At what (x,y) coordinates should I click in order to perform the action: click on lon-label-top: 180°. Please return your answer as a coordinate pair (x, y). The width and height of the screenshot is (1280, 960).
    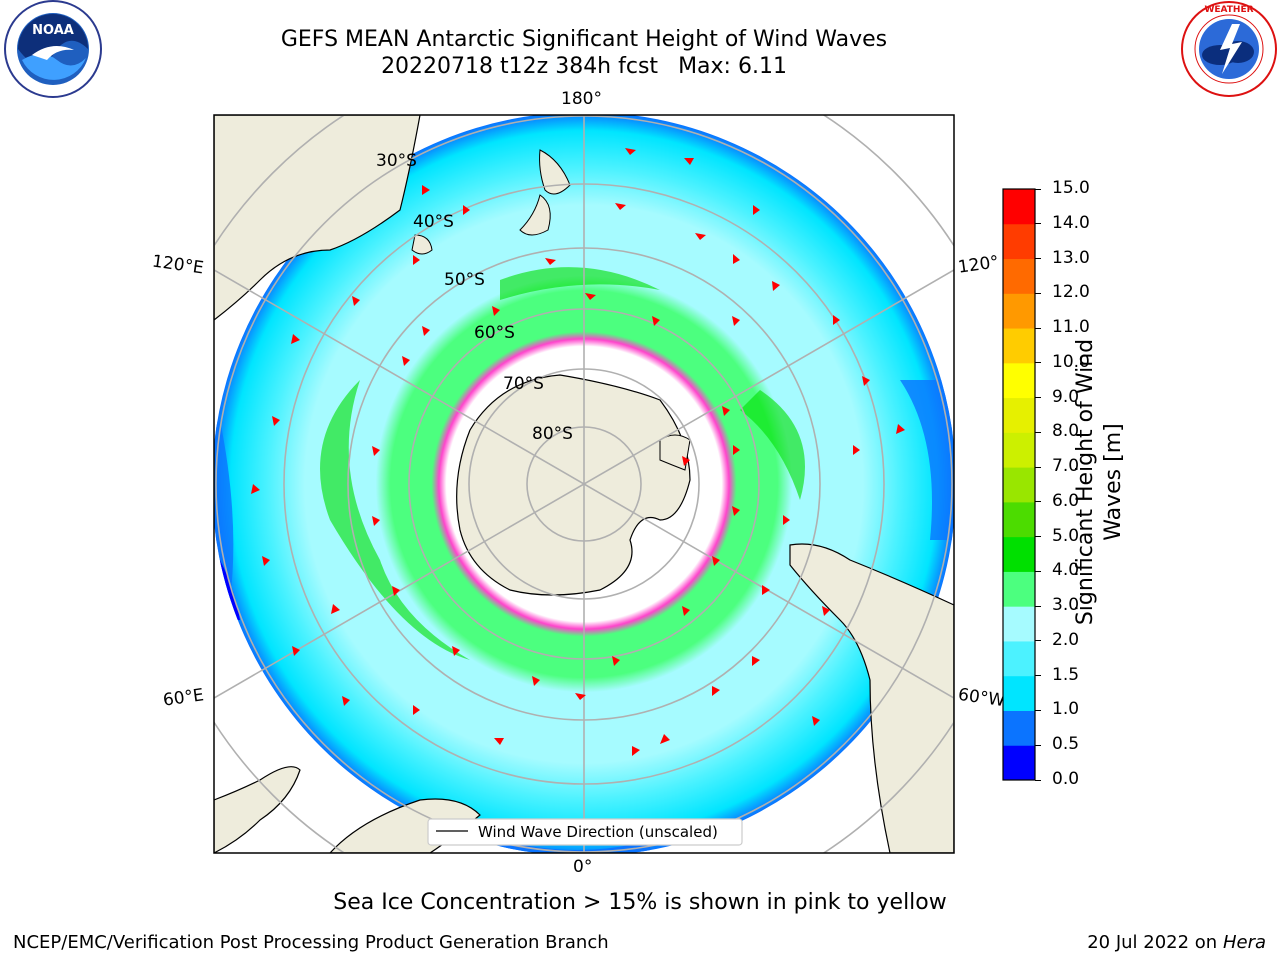
    Looking at the image, I should click on (581, 99).